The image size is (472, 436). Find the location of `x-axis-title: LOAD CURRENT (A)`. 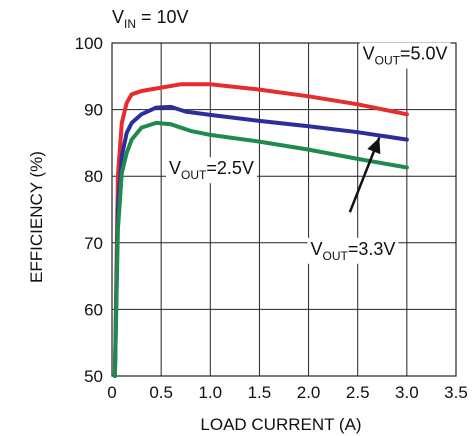

x-axis-title: LOAD CURRENT (A) is located at coordinates (280, 424).